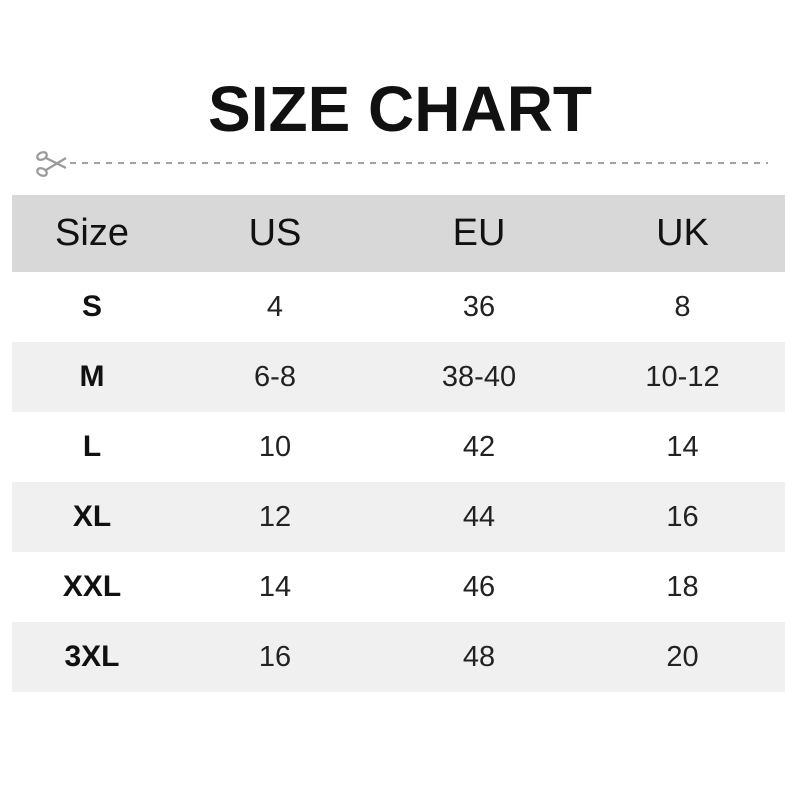 The height and width of the screenshot is (800, 800). Describe the element at coordinates (398, 587) in the screenshot. I see `table-row: XXL 14 46 18` at that location.